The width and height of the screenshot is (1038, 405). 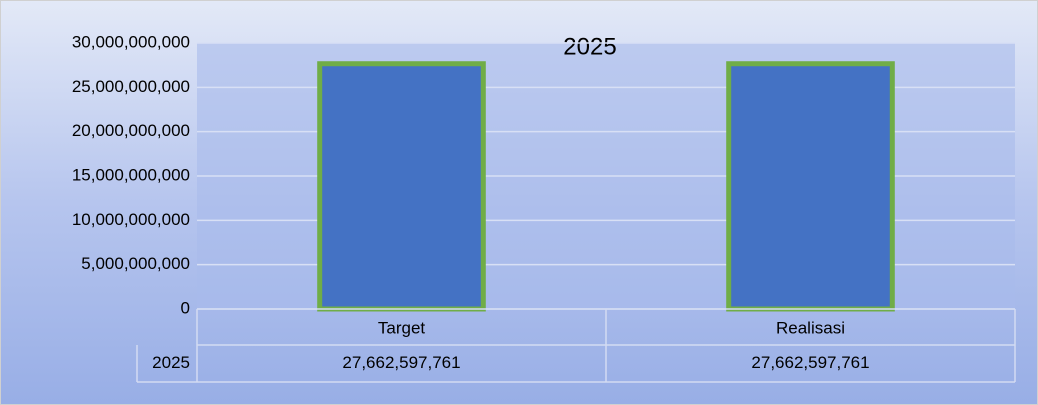 What do you see at coordinates (131, 86) in the screenshot?
I see `y-tick-label: 25,000,000,000` at bounding box center [131, 86].